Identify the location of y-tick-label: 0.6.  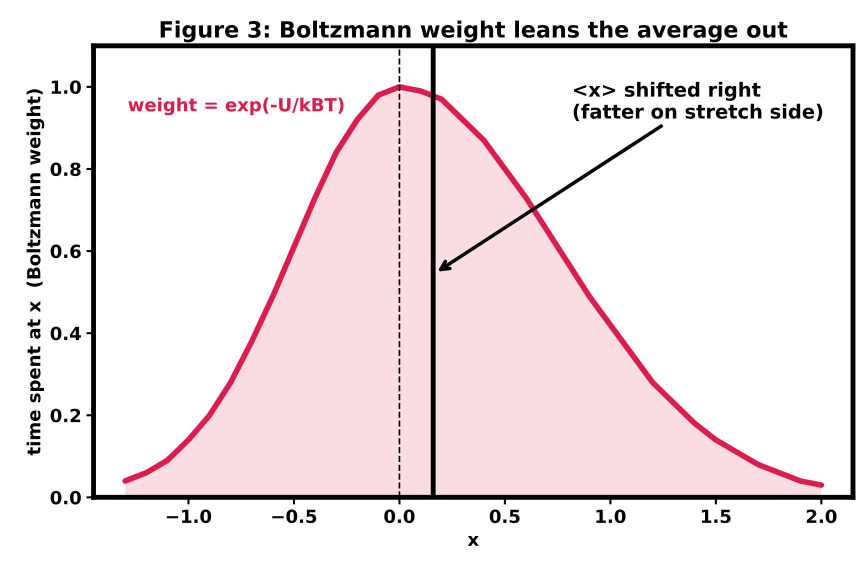
(65, 251).